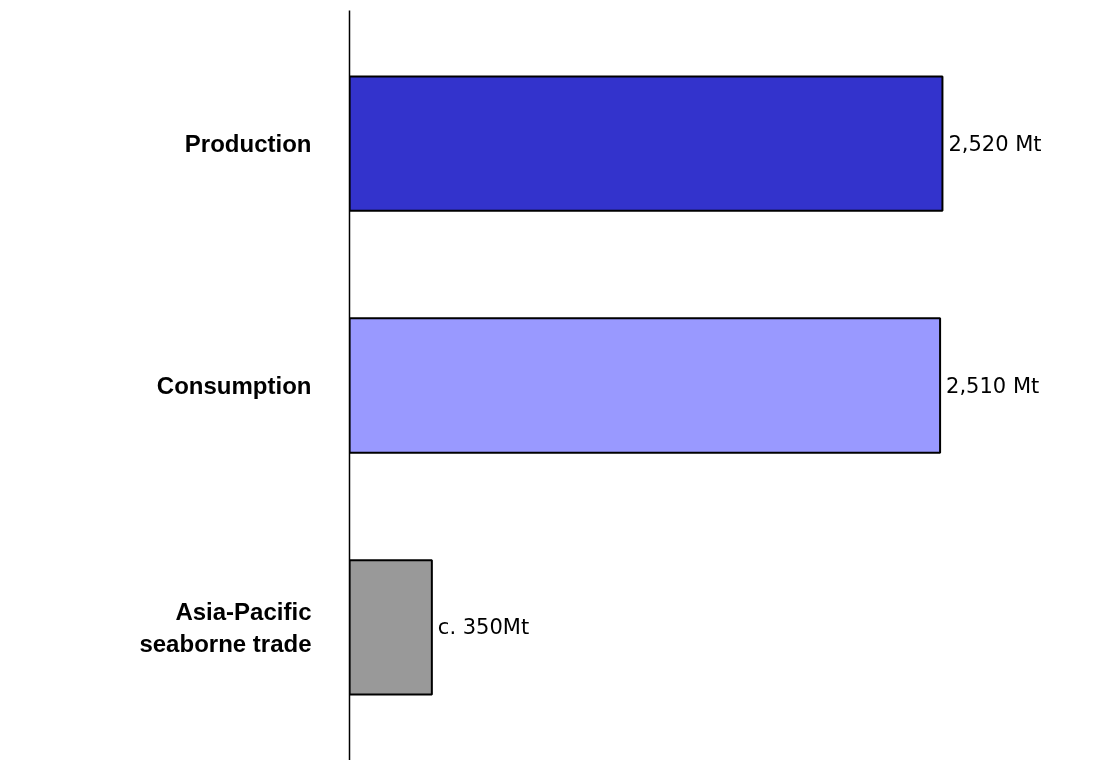  I want to click on y-tick-label: Consumption, so click(234, 385).